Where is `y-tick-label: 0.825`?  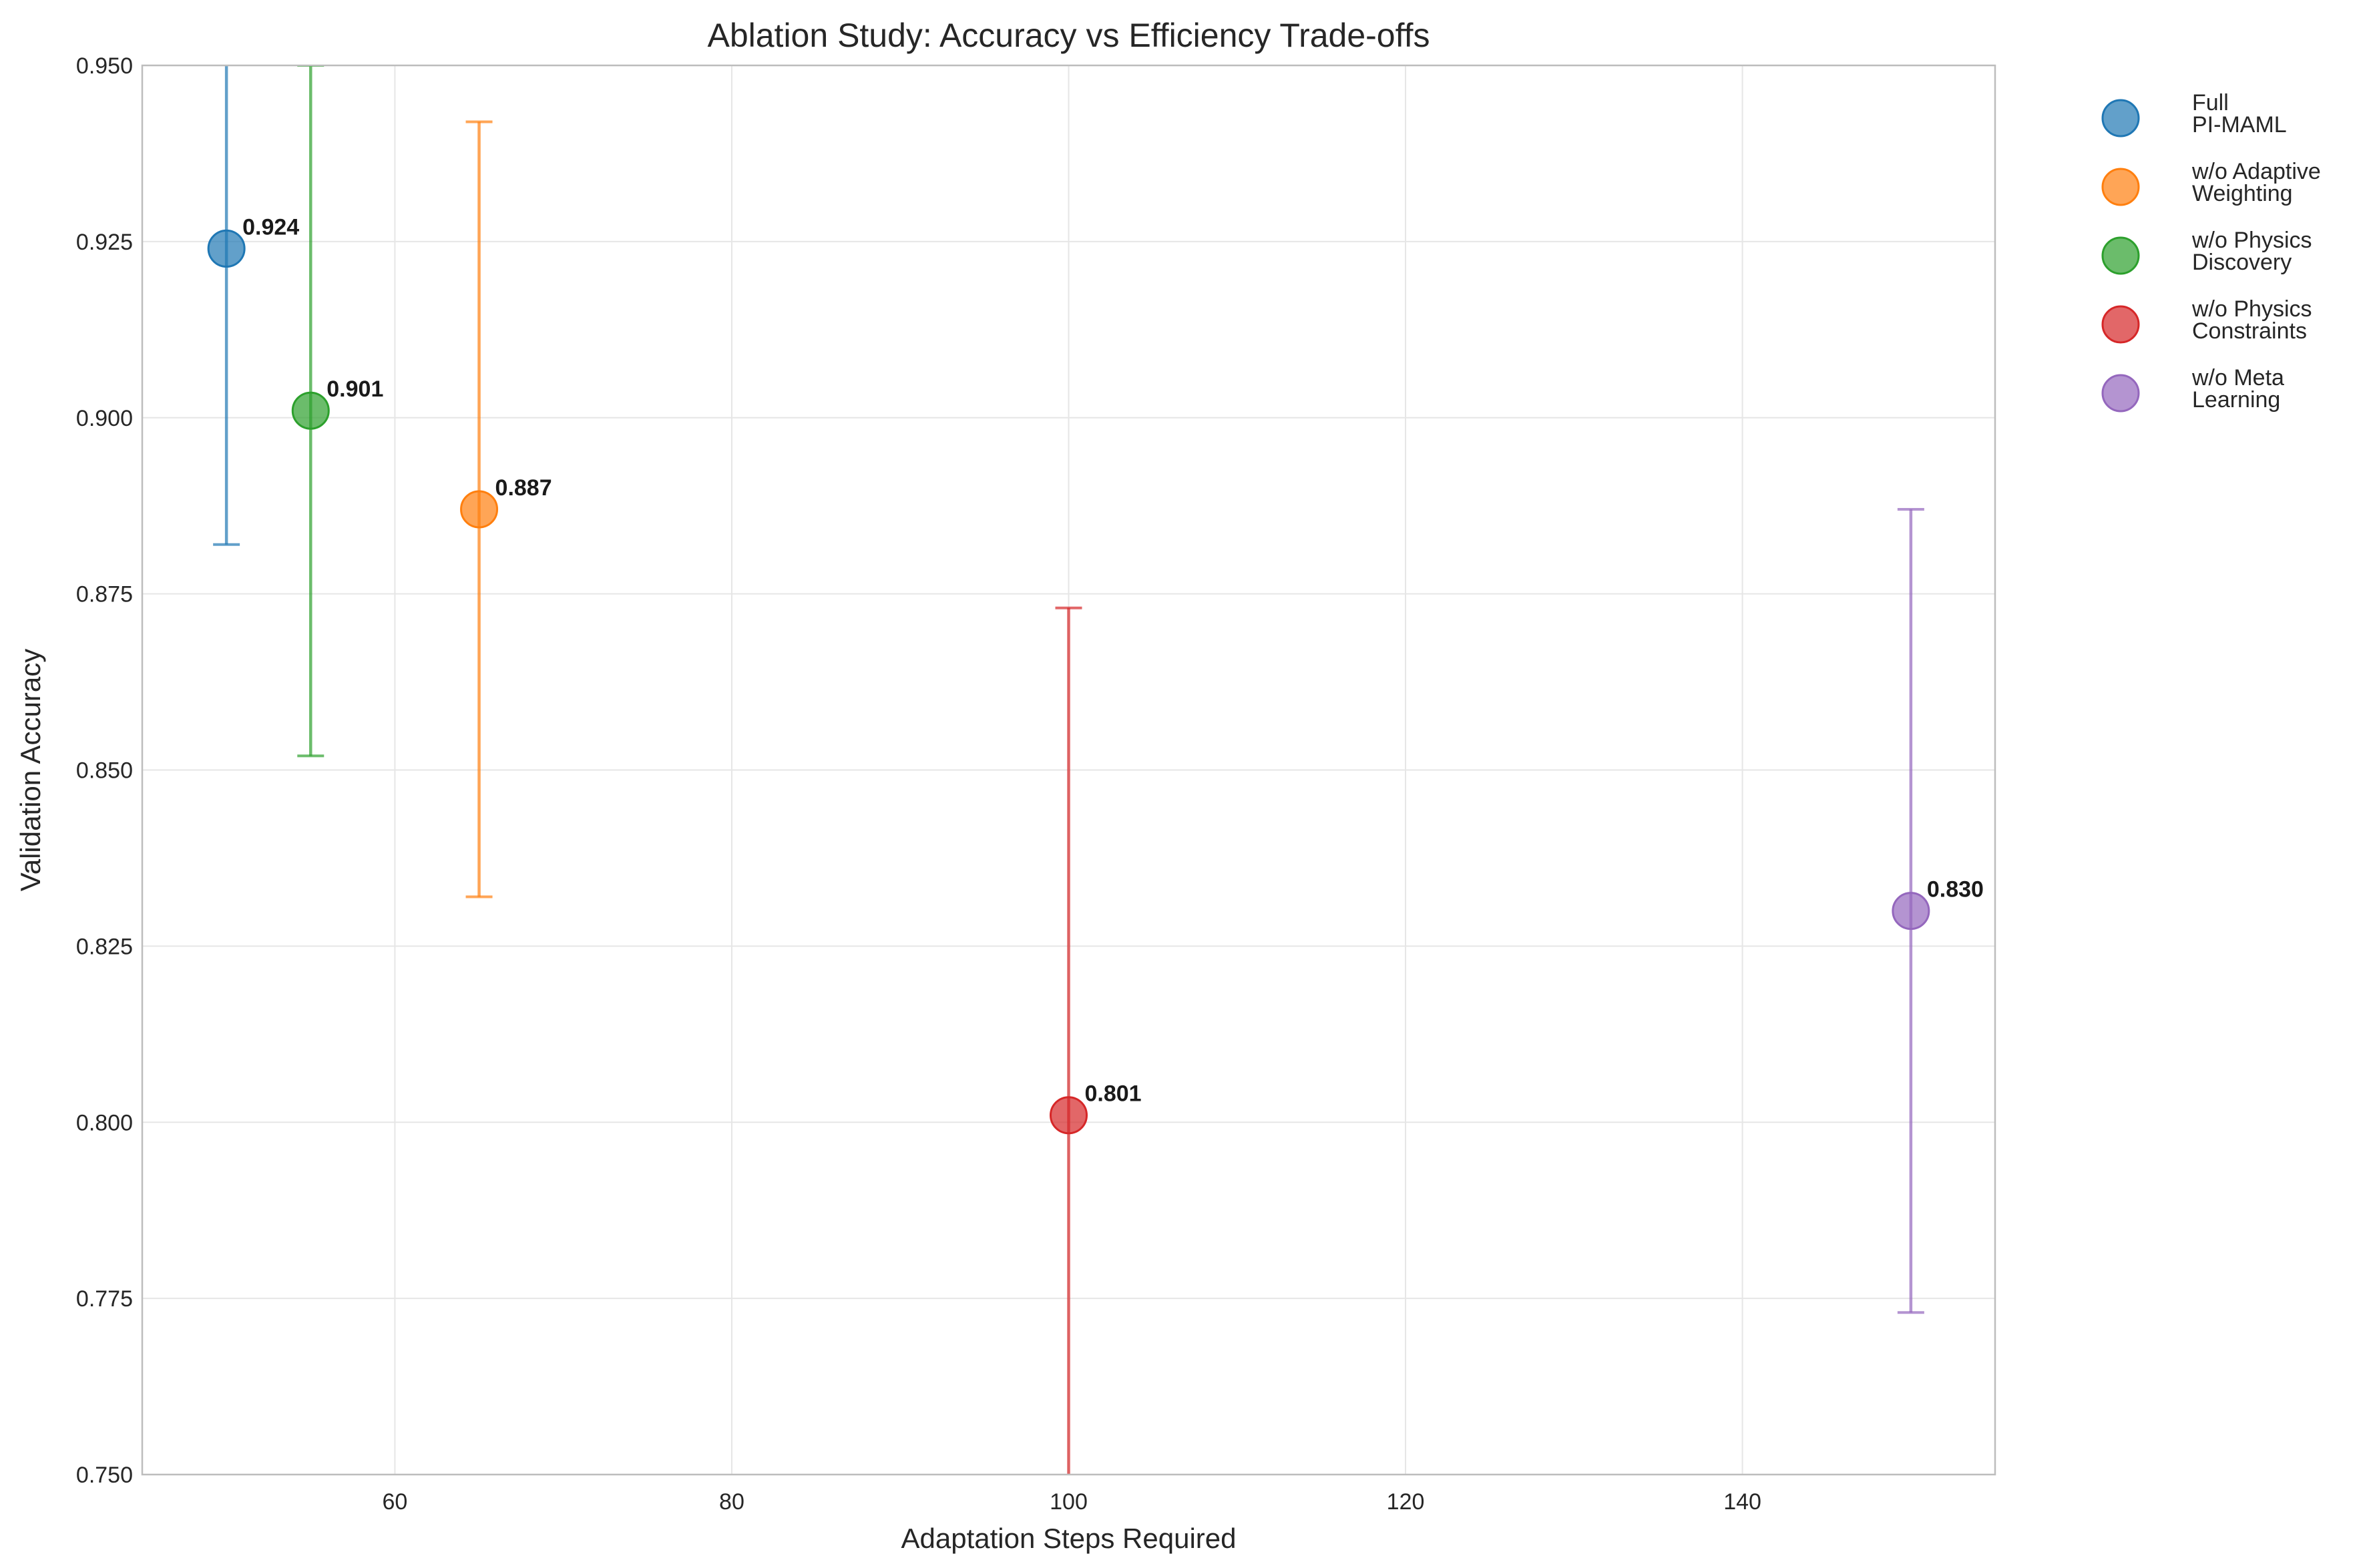 y-tick-label: 0.825 is located at coordinates (104, 947).